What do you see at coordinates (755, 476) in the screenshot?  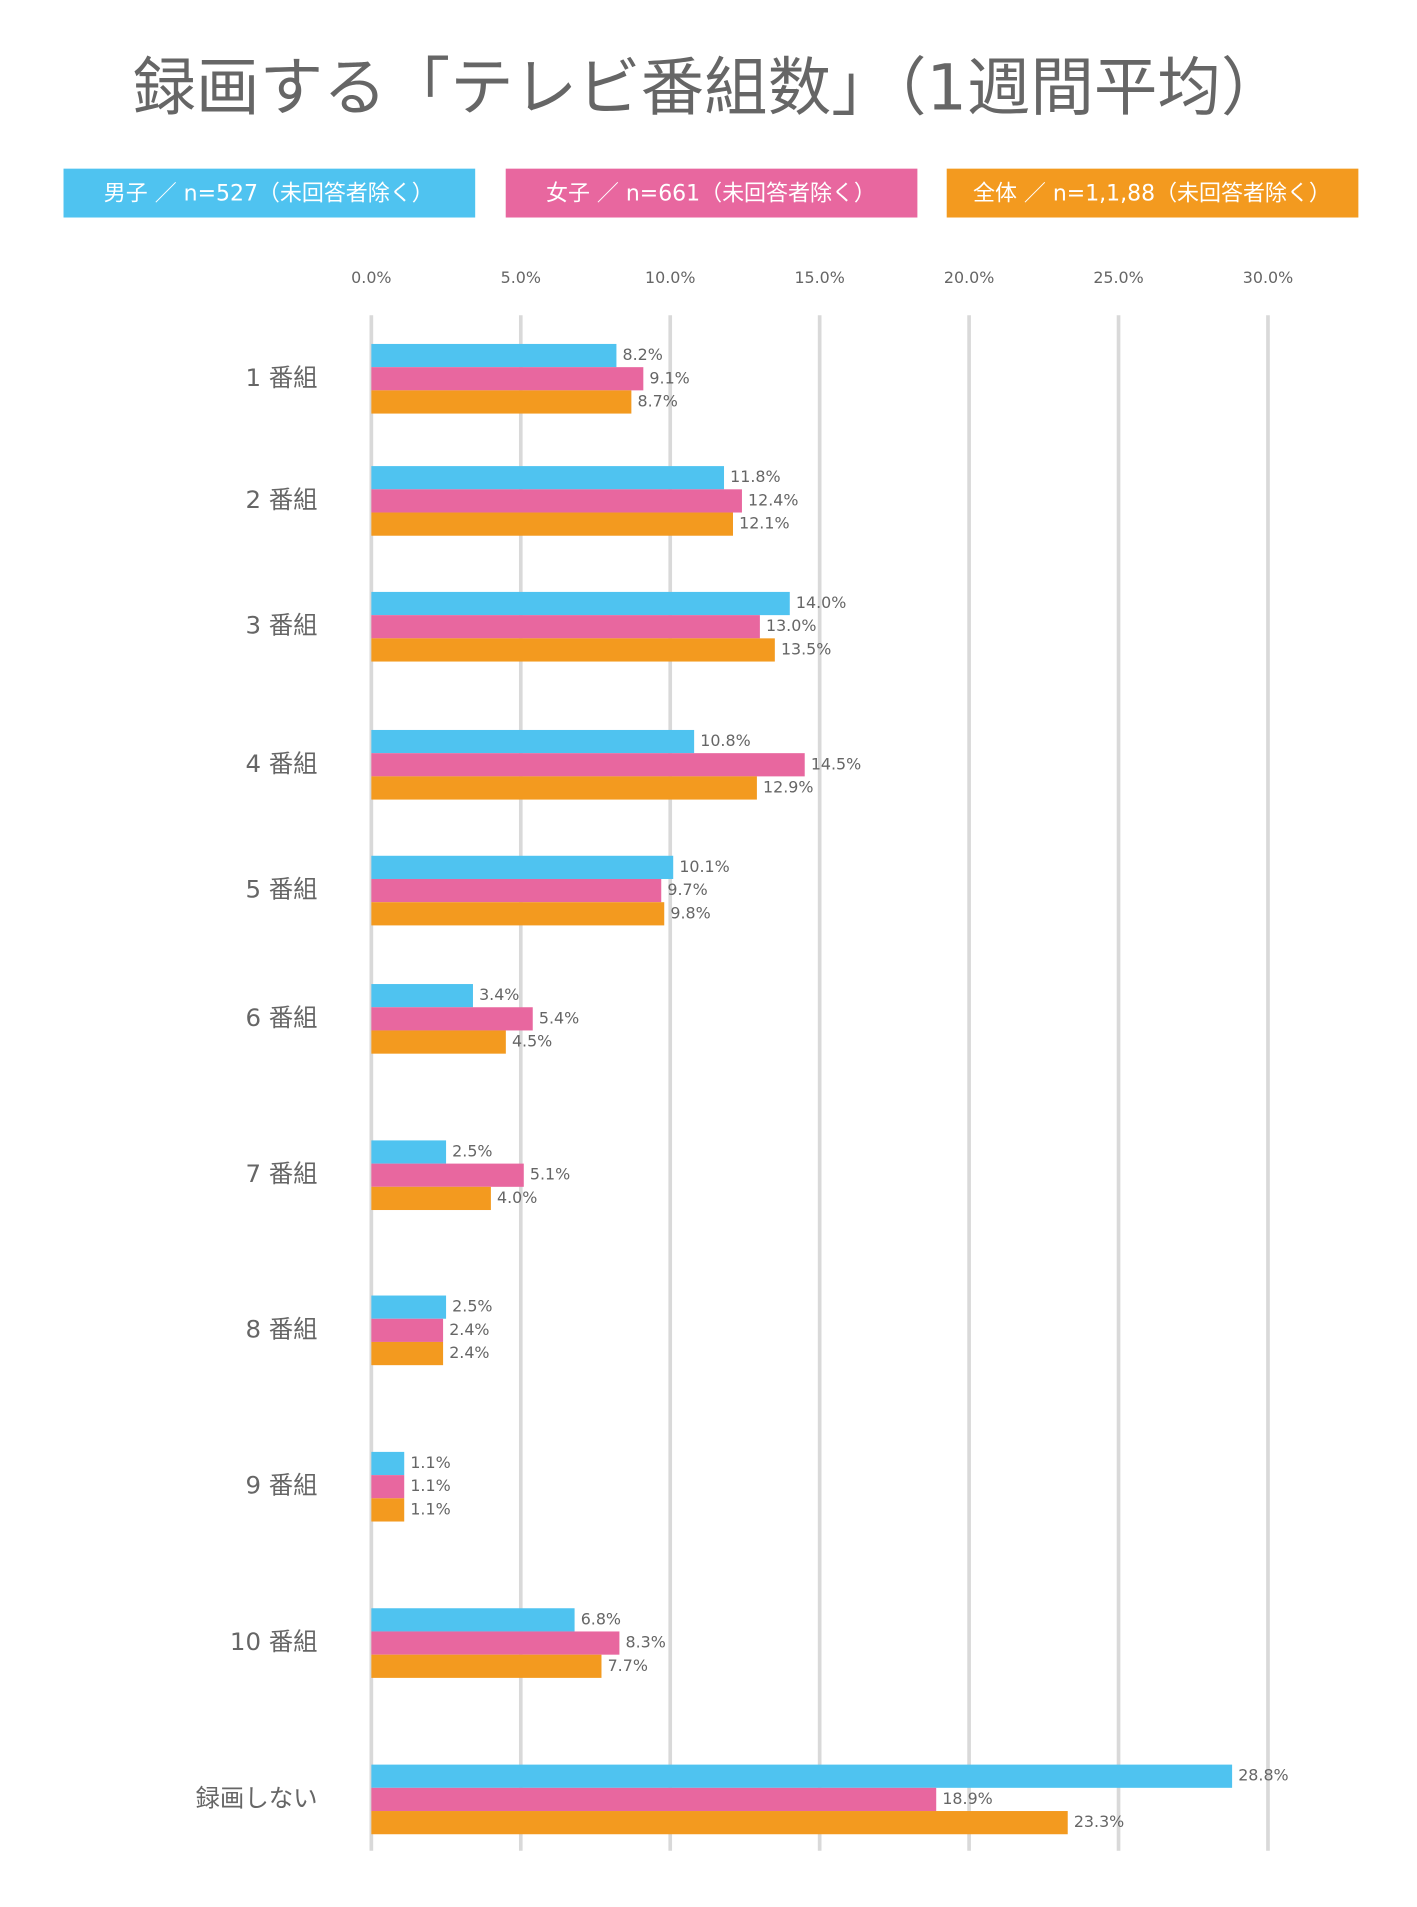 I see `value-label: 11.8%` at bounding box center [755, 476].